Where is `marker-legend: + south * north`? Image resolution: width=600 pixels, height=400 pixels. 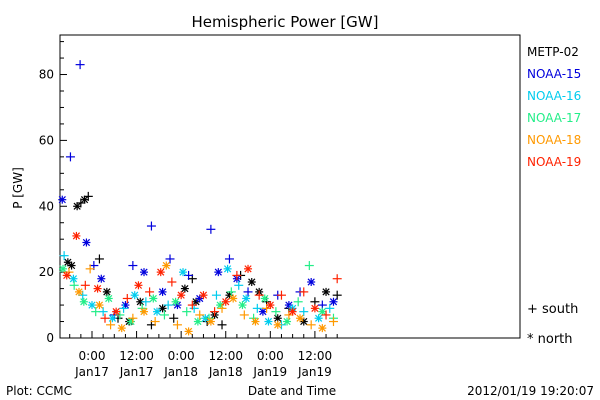
marker-legend: + south * north is located at coordinates (552, 324).